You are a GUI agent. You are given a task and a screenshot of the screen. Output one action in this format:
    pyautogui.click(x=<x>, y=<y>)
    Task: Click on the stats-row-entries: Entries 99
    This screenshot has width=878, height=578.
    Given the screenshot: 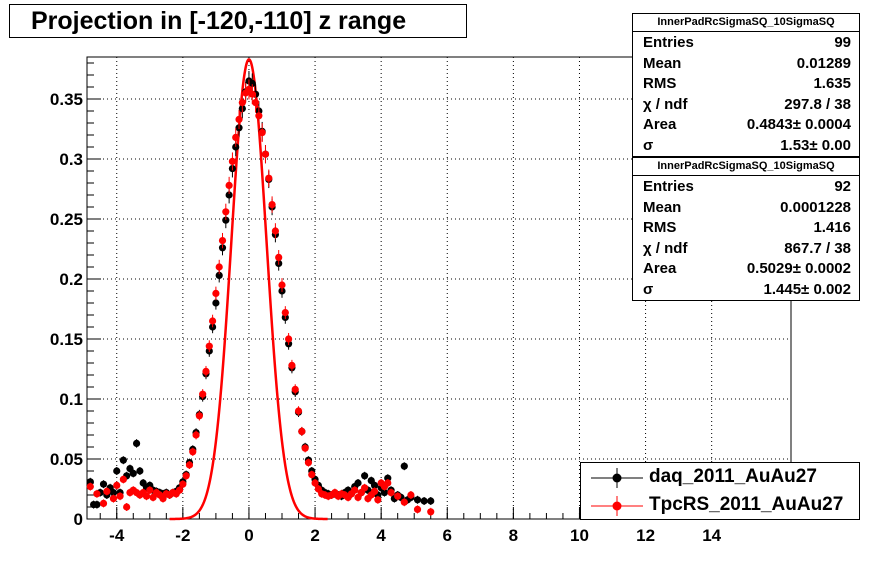 What is the action you would take?
    pyautogui.click(x=747, y=42)
    